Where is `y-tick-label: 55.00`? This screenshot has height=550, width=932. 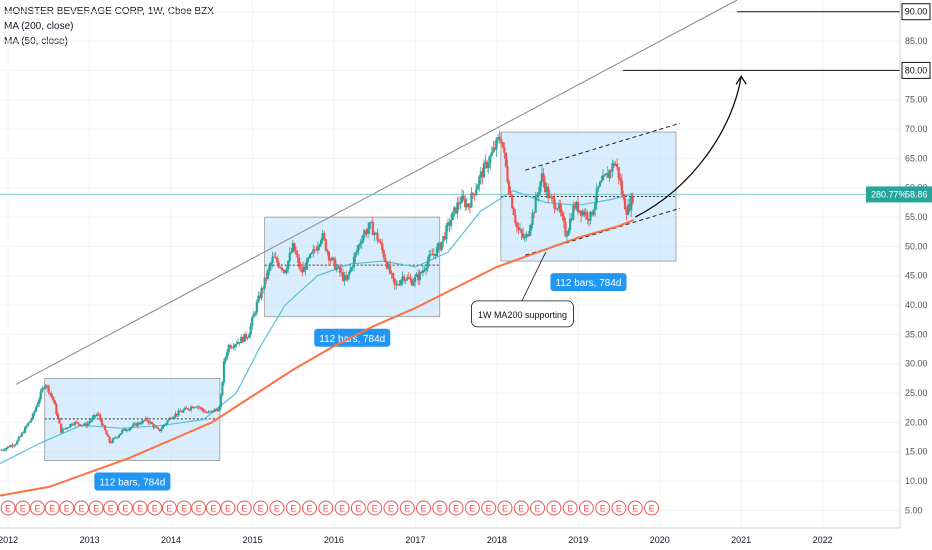 y-tick-label: 55.00 is located at coordinates (916, 217).